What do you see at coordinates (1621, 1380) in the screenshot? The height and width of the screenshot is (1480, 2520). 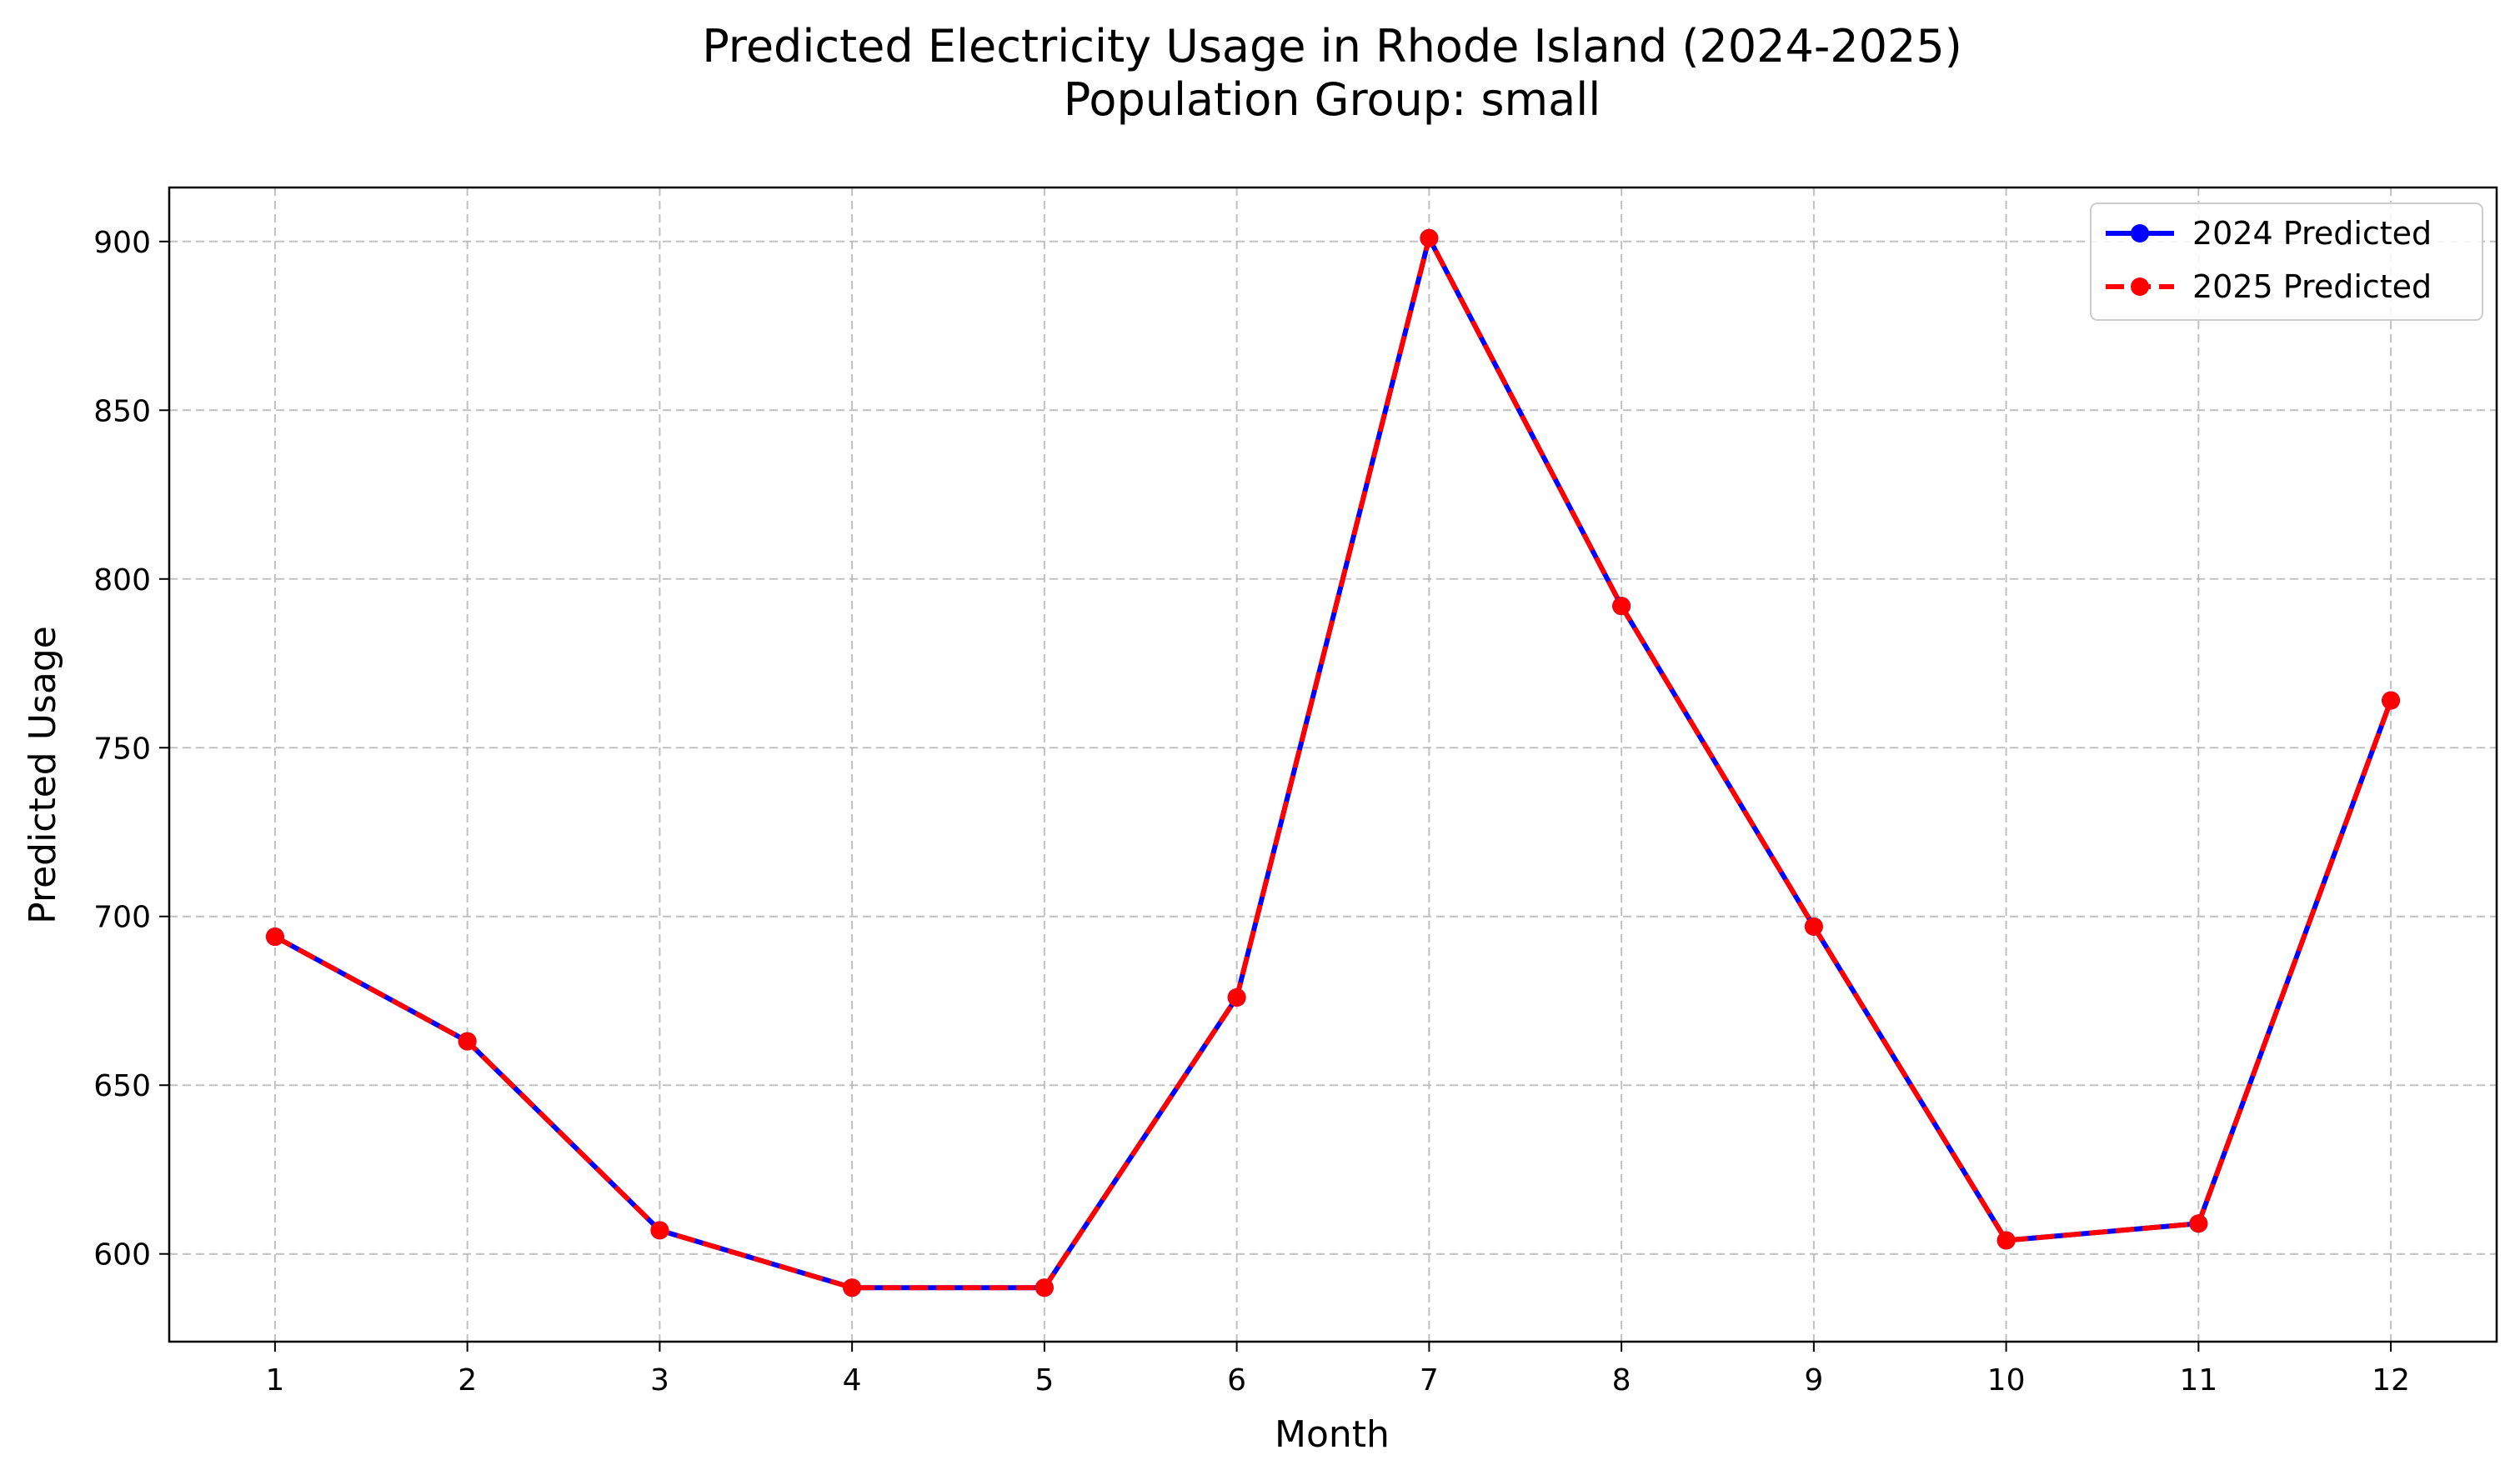 I see `x-tick-label: 8` at bounding box center [1621, 1380].